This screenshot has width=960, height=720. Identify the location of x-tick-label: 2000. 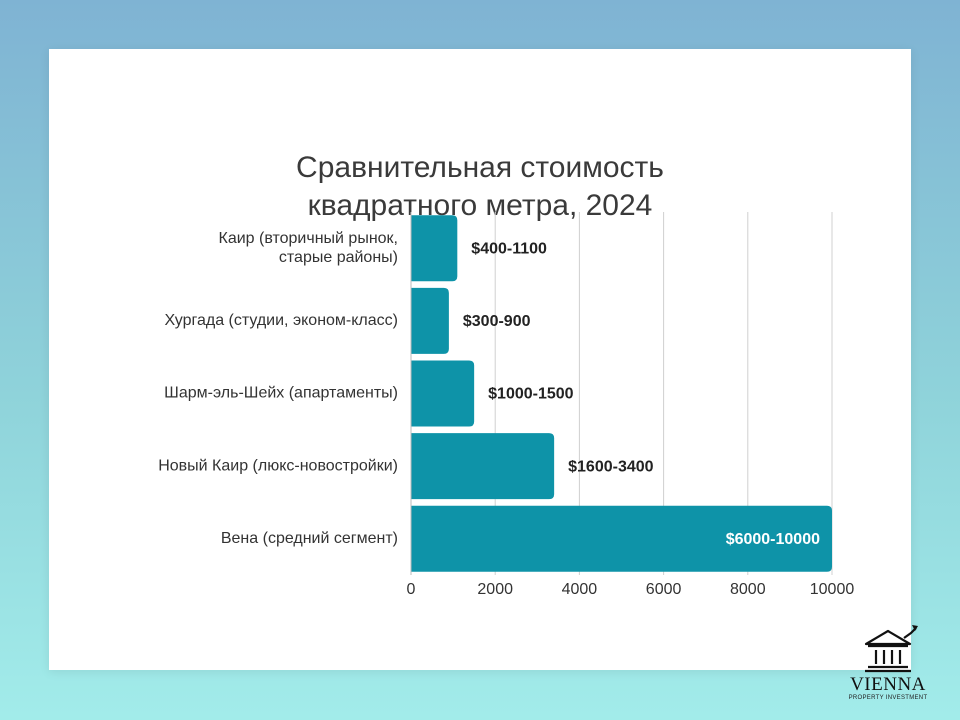
(495, 589).